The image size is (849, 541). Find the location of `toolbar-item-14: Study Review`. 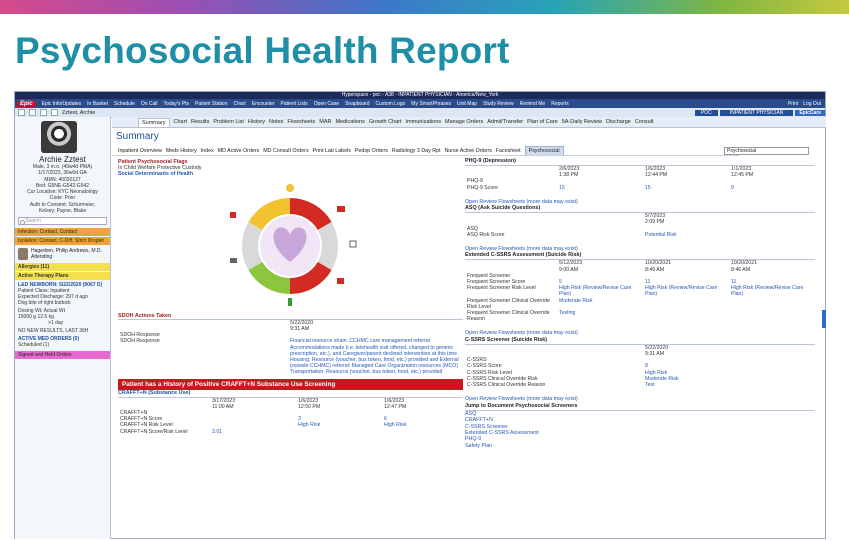

toolbar-item-14: Study Review is located at coordinates (498, 103).